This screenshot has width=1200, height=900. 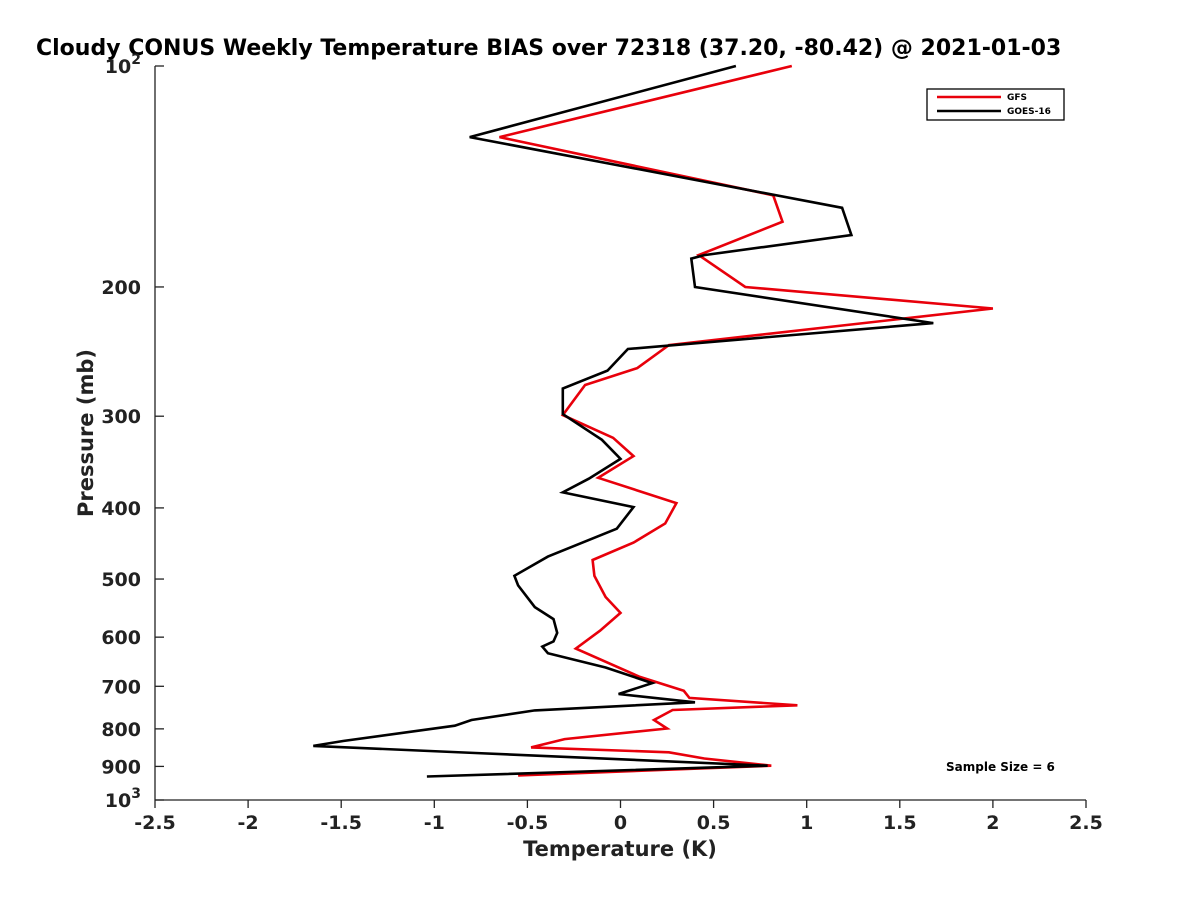 What do you see at coordinates (121, 687) in the screenshot?
I see `y-tick-label: 700` at bounding box center [121, 687].